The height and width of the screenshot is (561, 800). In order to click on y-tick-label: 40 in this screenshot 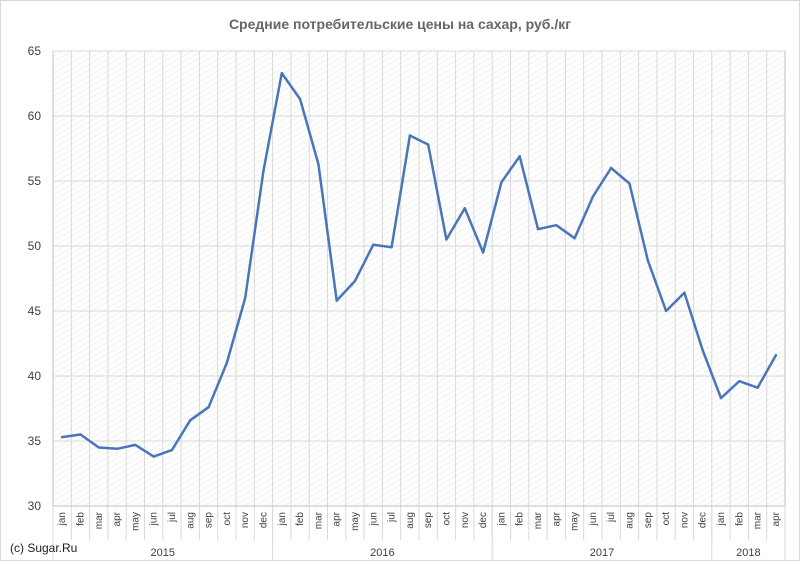, I will do `click(35, 376)`.